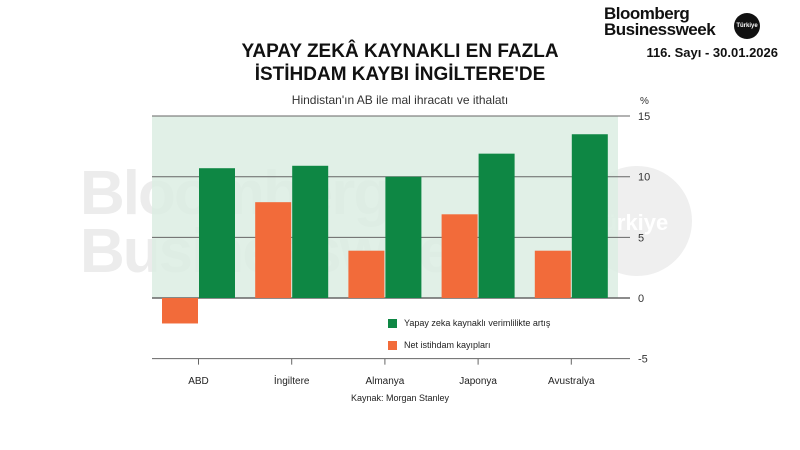  I want to click on y-tick-label: -5, so click(643, 360).